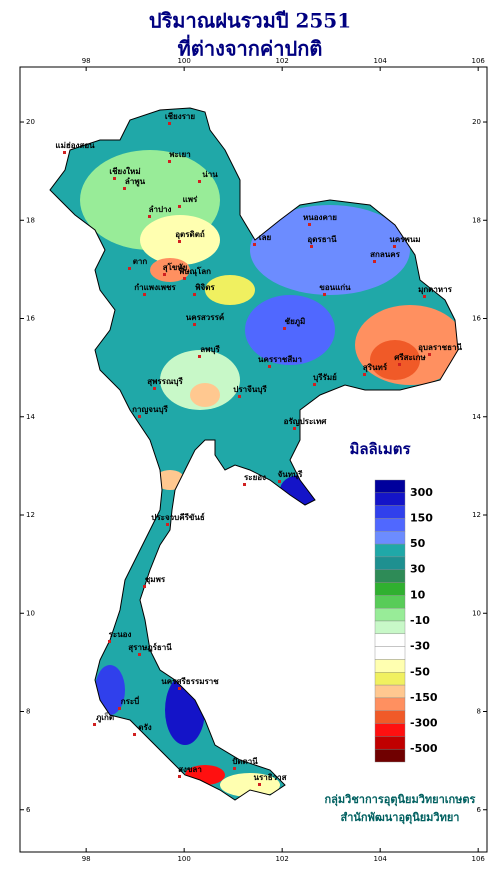 This screenshot has width=500, height=871. What do you see at coordinates (180, 116) in the screenshot?
I see `place-label: เชียงราย` at bounding box center [180, 116].